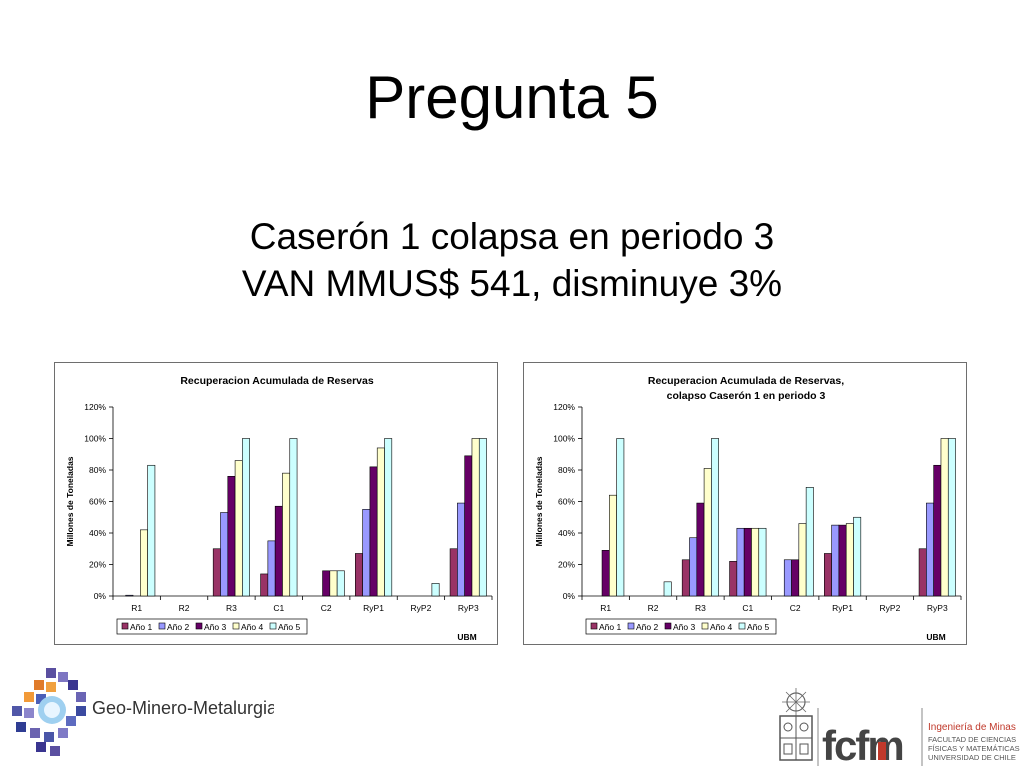  Describe the element at coordinates (569, 596) in the screenshot. I see `y-tick-label: 0%` at that location.